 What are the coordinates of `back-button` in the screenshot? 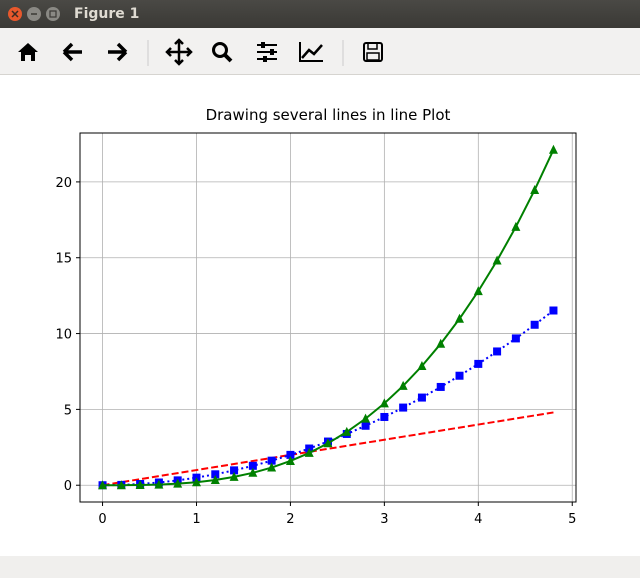 It's located at (72, 52).